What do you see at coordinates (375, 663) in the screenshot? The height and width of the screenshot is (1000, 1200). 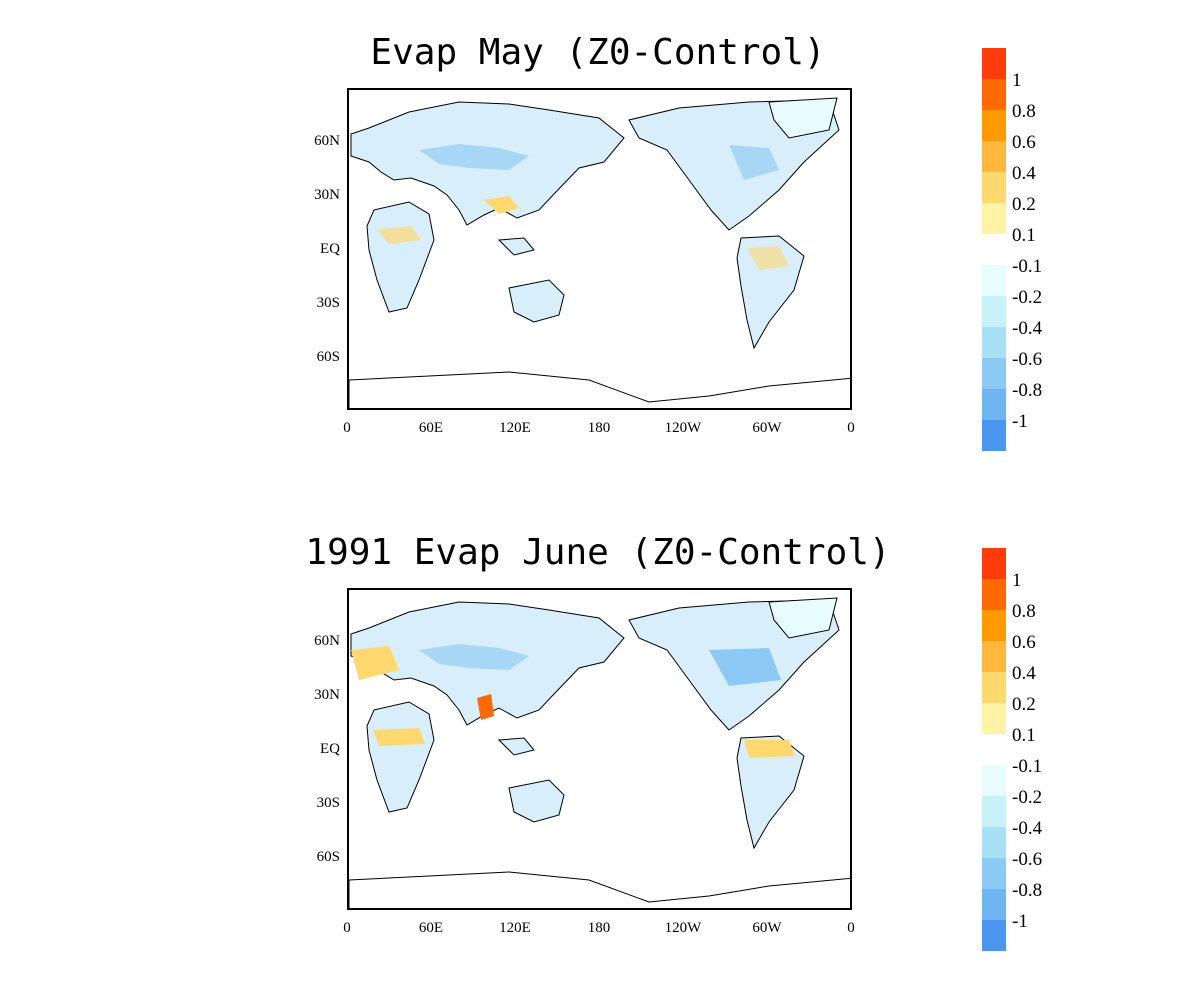 I see `shade-europe` at bounding box center [375, 663].